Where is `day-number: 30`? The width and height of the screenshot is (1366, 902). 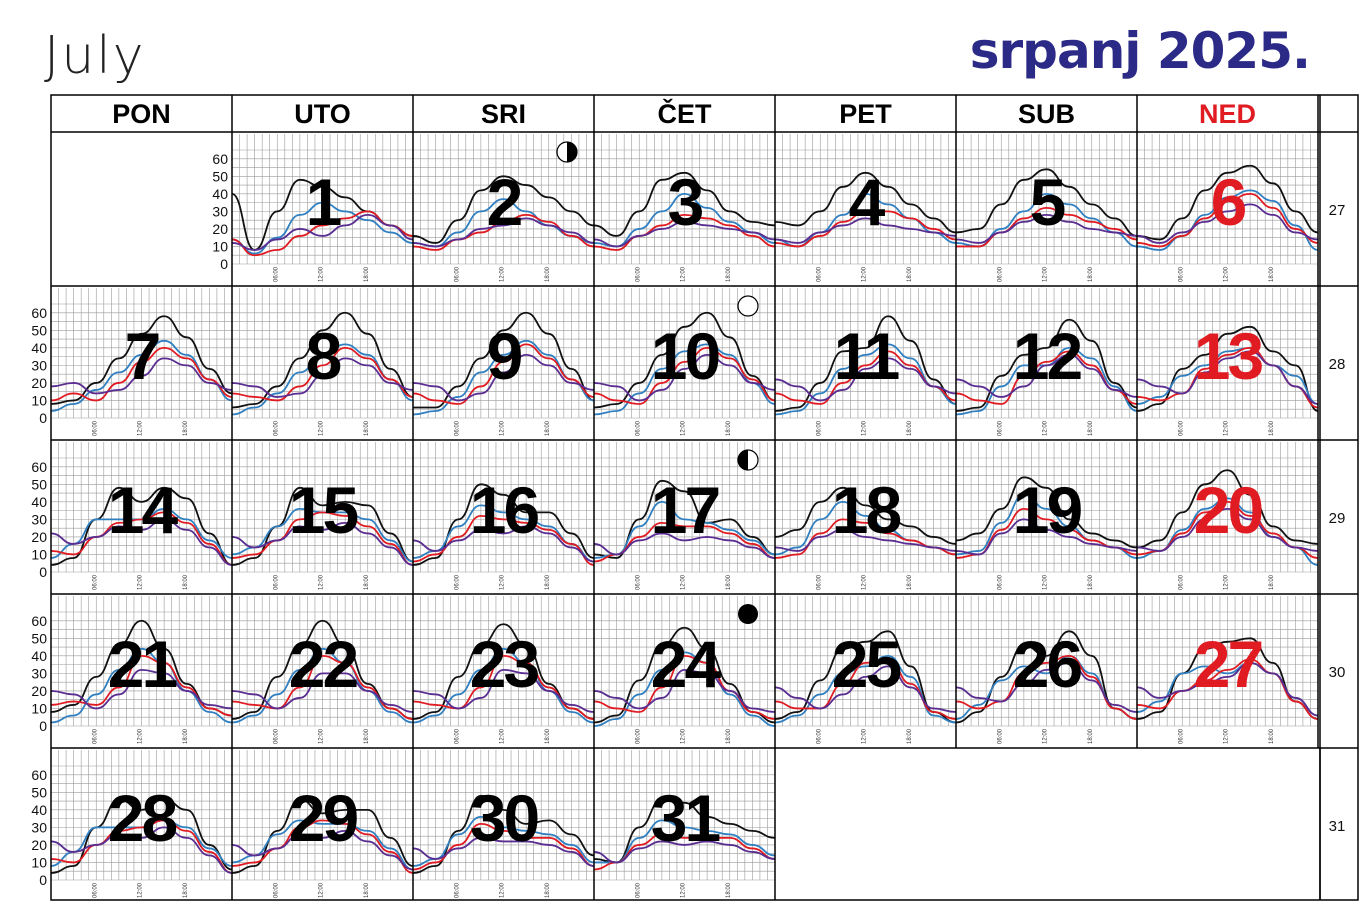 day-number: 30 is located at coordinates (504, 818).